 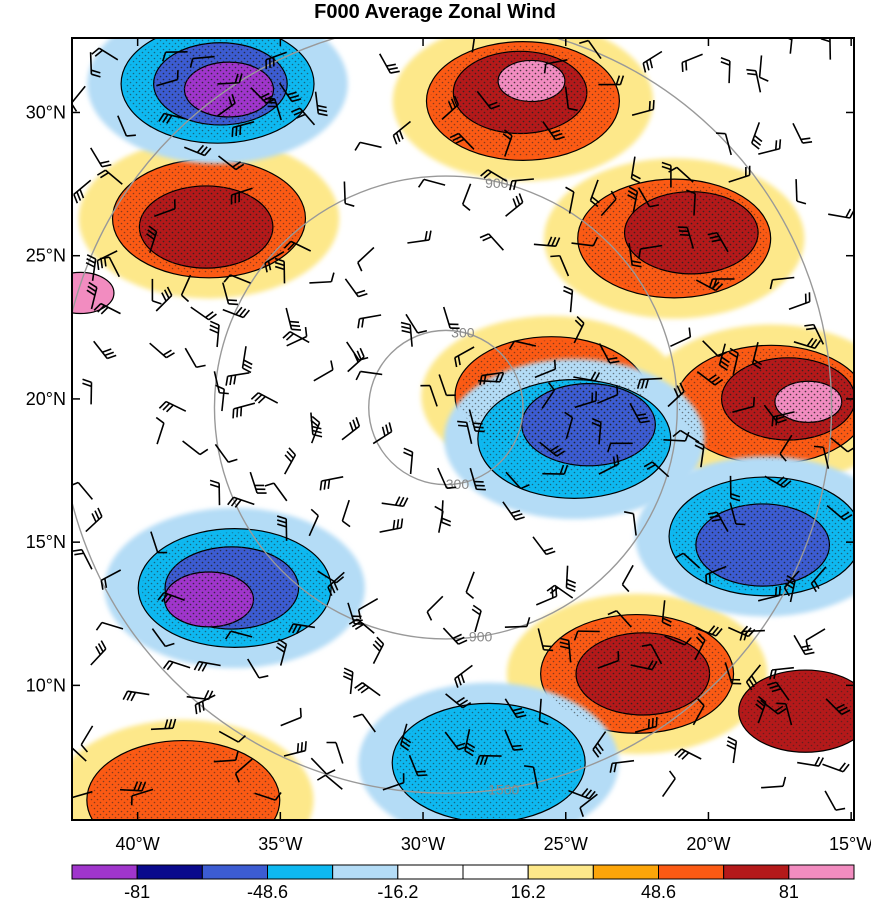 I want to click on x-tick-label: 40°W, so click(x=138, y=844).